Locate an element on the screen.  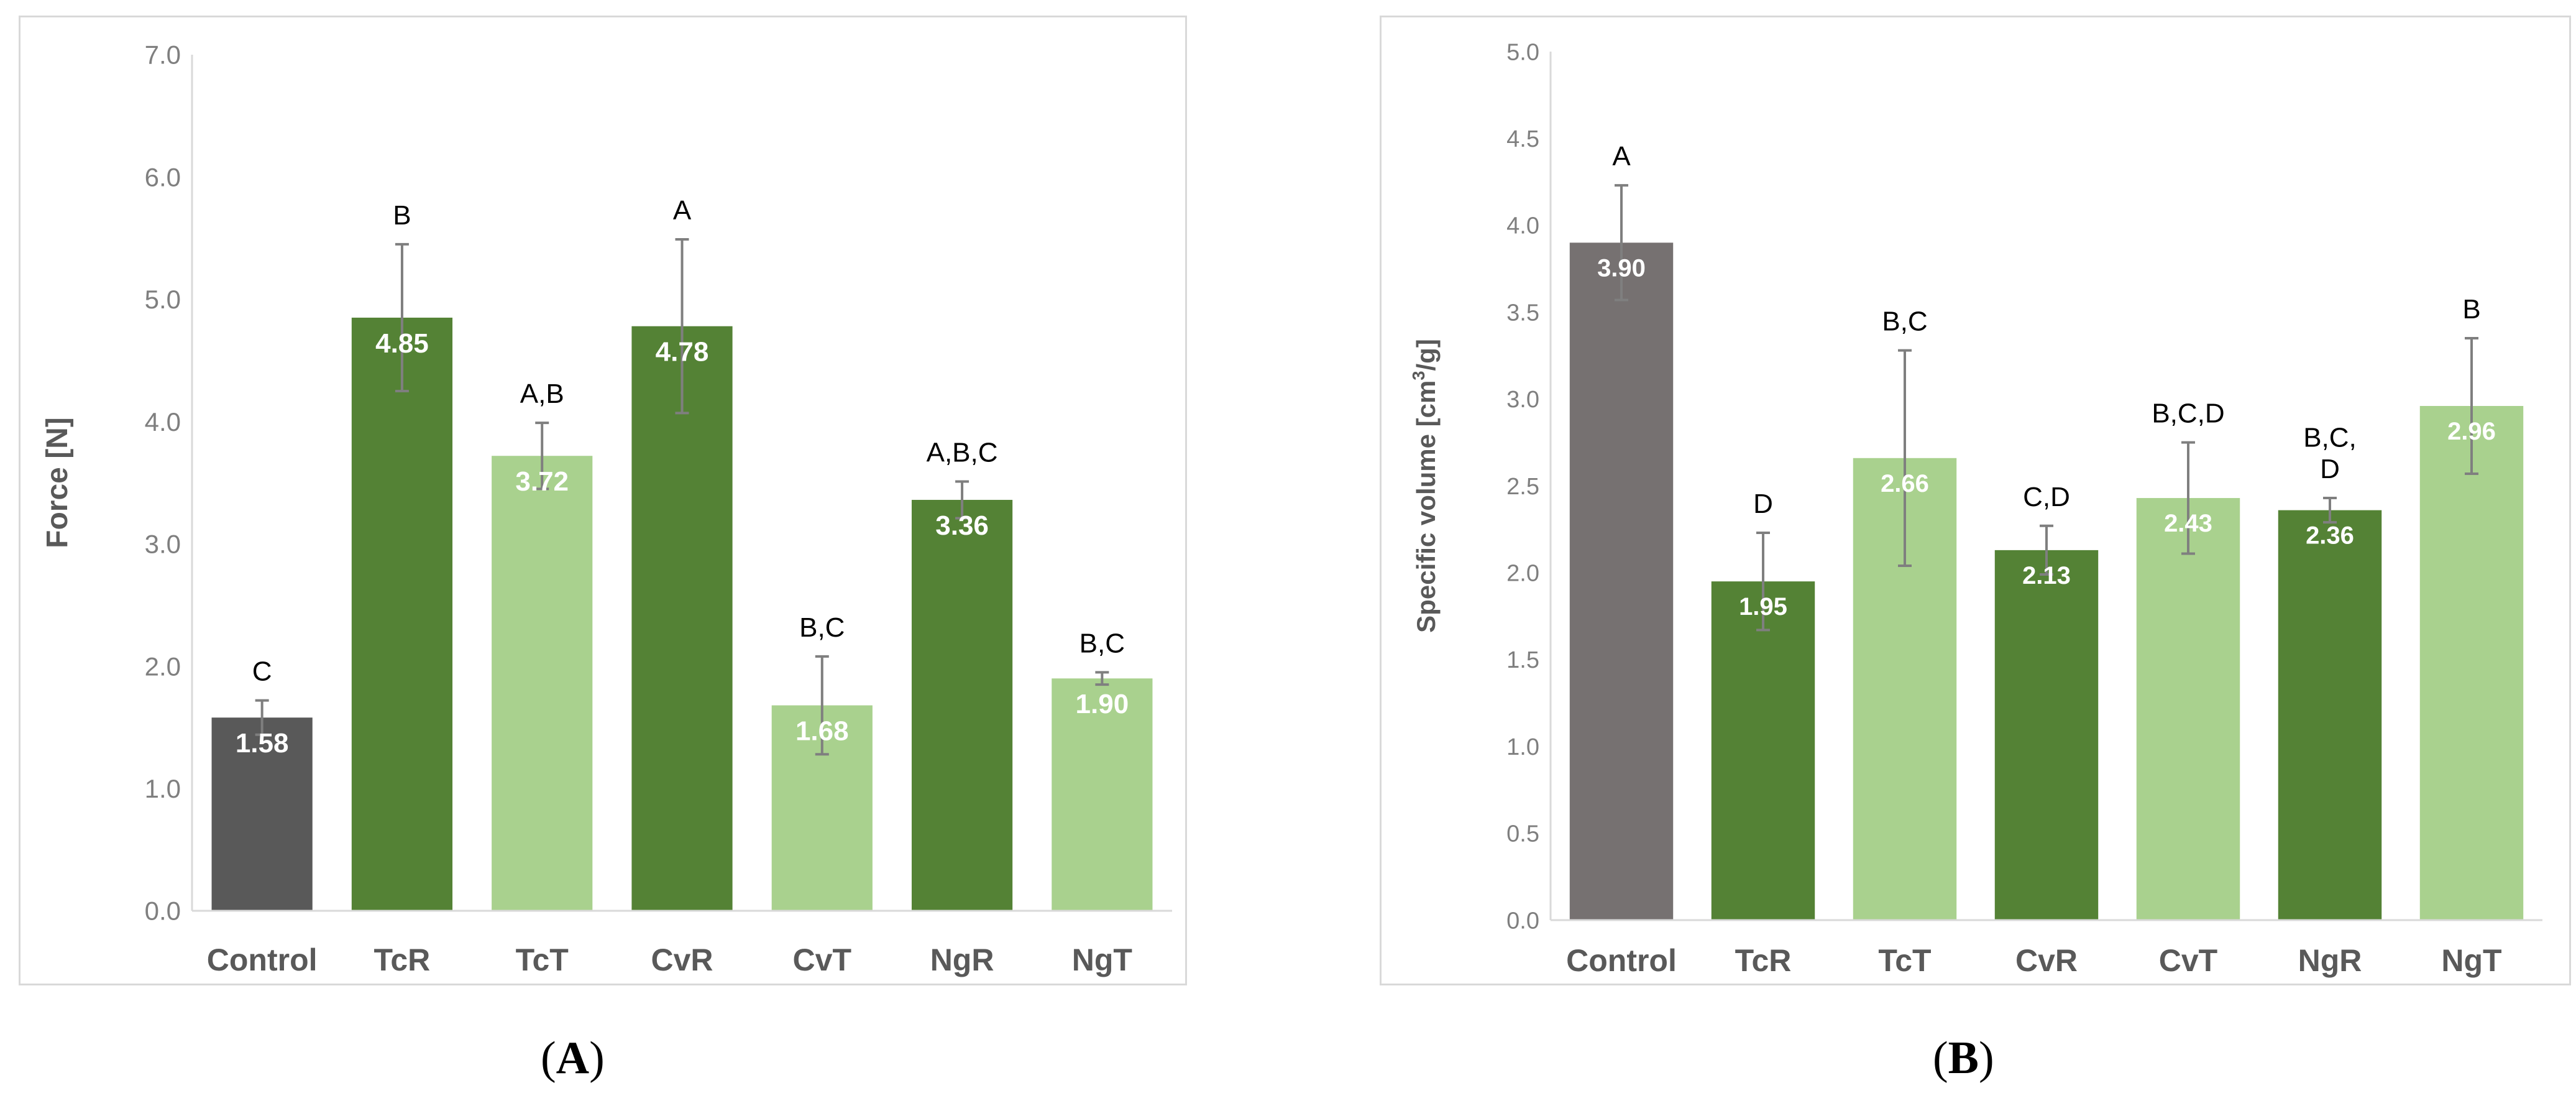
value-label-cvr: 2.13 is located at coordinates (2046, 575).